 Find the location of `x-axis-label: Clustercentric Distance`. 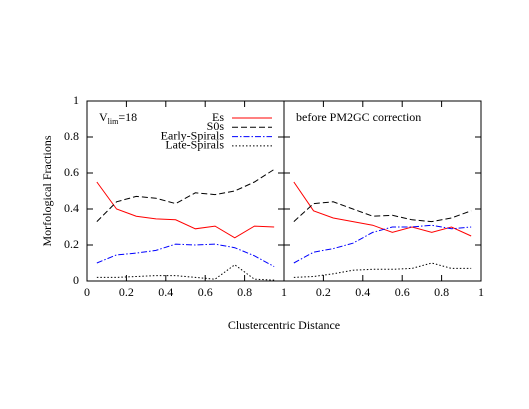

x-axis-label: Clustercentric Distance is located at coordinates (284, 325).